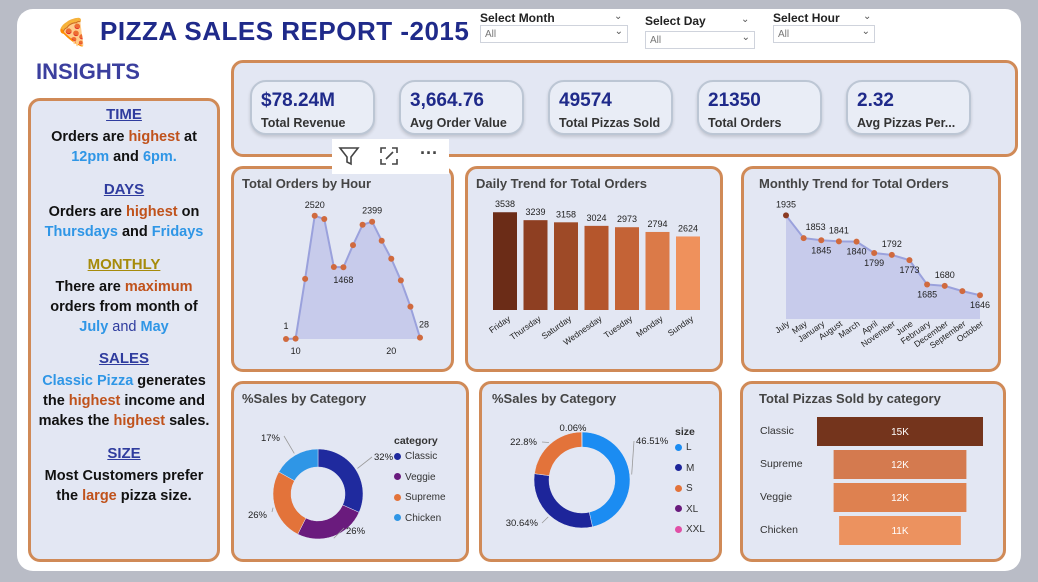 The width and height of the screenshot is (1038, 582). What do you see at coordinates (349, 157) in the screenshot?
I see `filter-icon` at bounding box center [349, 157].